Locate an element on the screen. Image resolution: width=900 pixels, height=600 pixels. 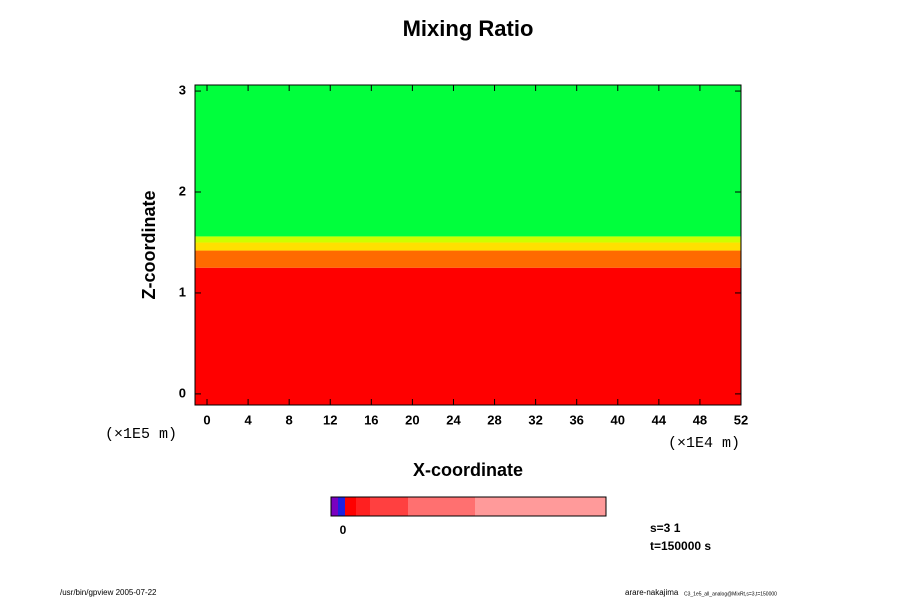
colorbar-tick-label: 0 is located at coordinates (343, 530).